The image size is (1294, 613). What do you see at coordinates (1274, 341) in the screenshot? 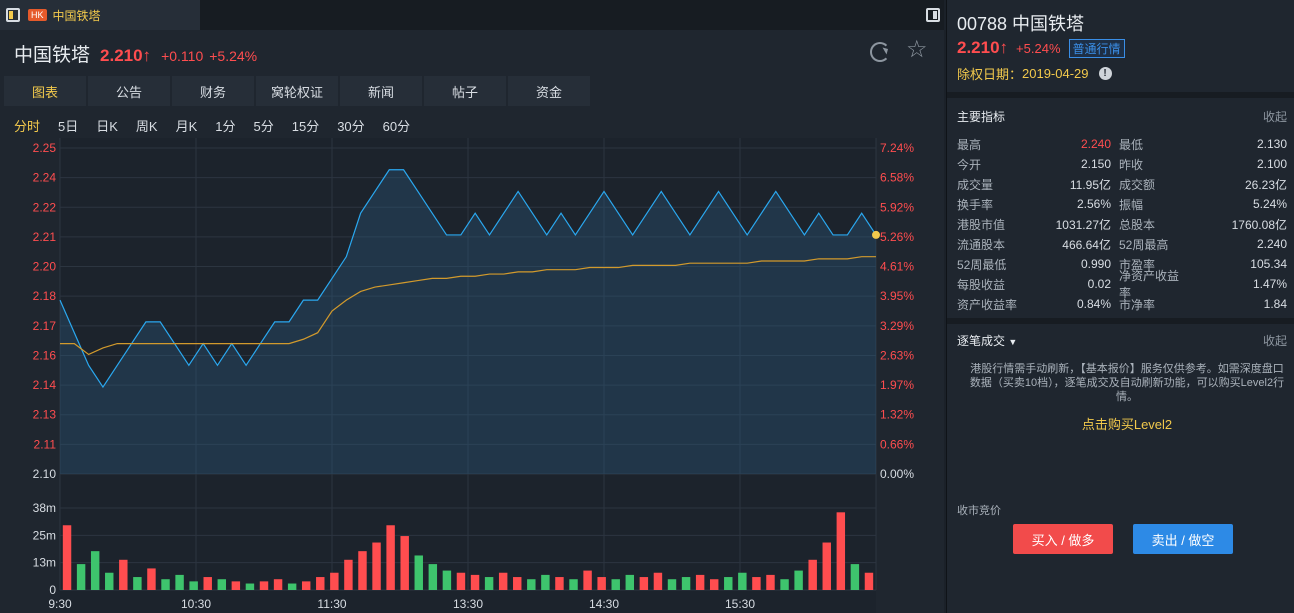
I see `ticks-collapse-button: 收起` at bounding box center [1274, 341].